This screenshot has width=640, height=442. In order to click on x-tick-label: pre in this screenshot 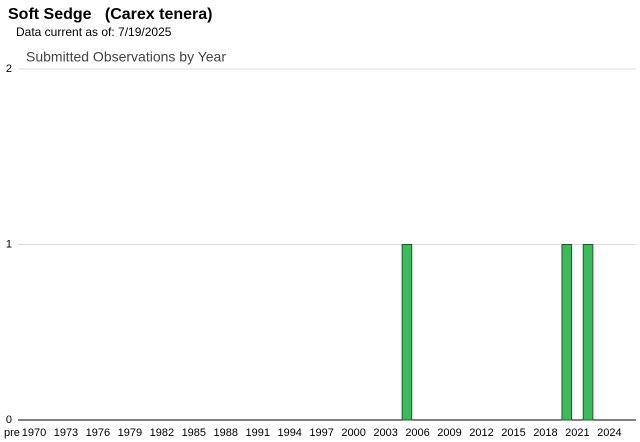, I will do `click(12, 433)`.